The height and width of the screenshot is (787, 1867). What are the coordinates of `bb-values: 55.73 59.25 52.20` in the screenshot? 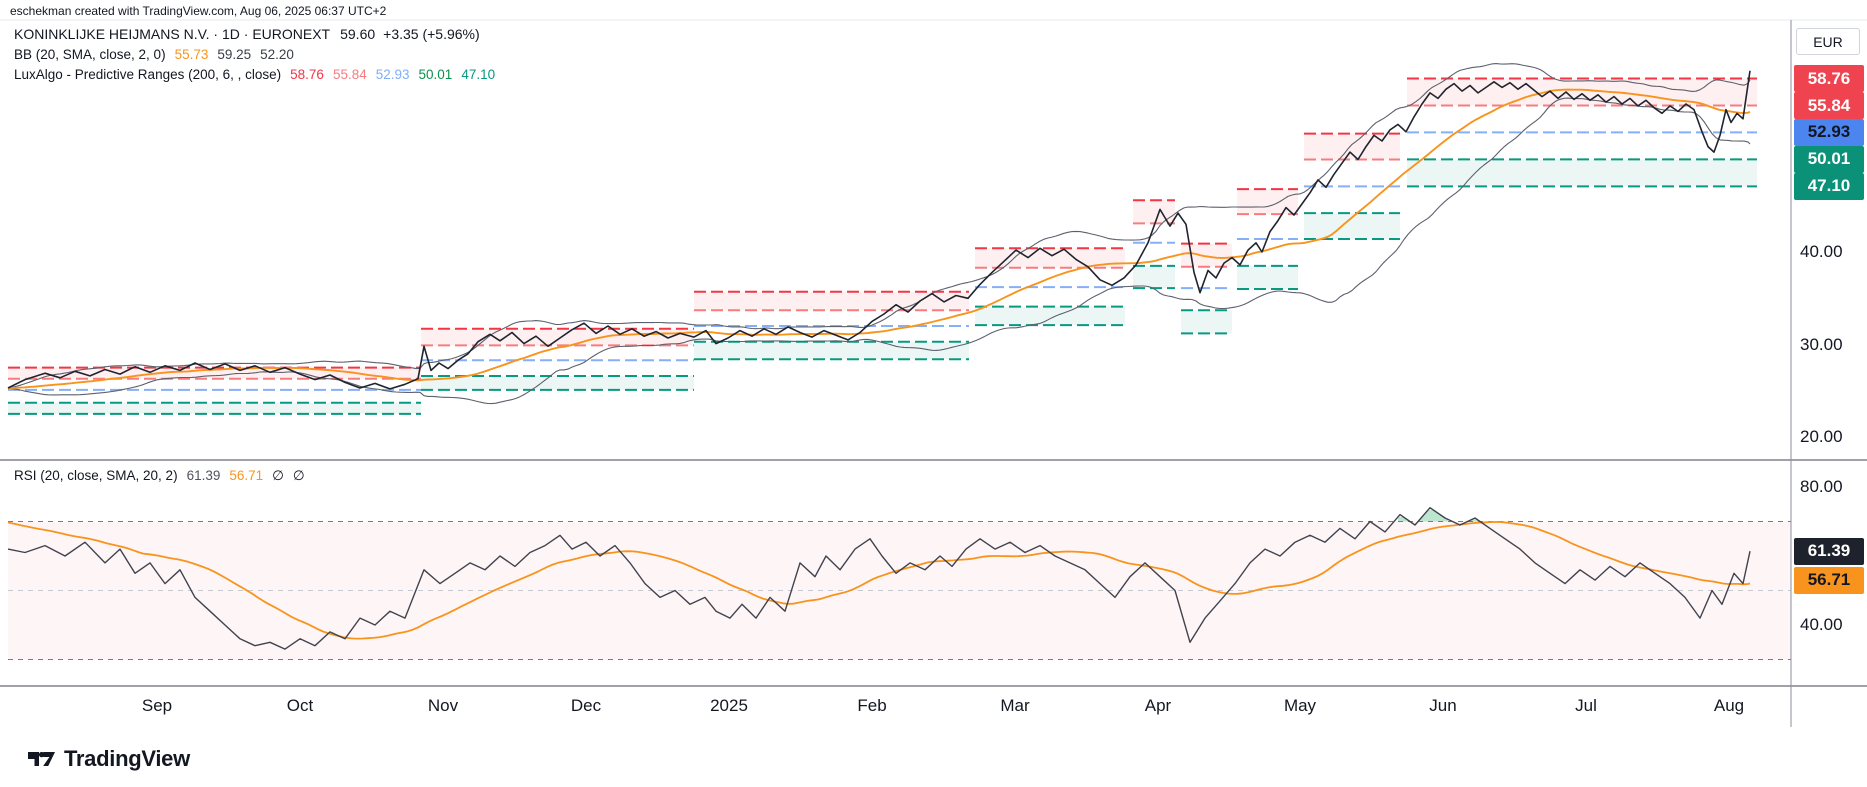 It's located at (230, 54).